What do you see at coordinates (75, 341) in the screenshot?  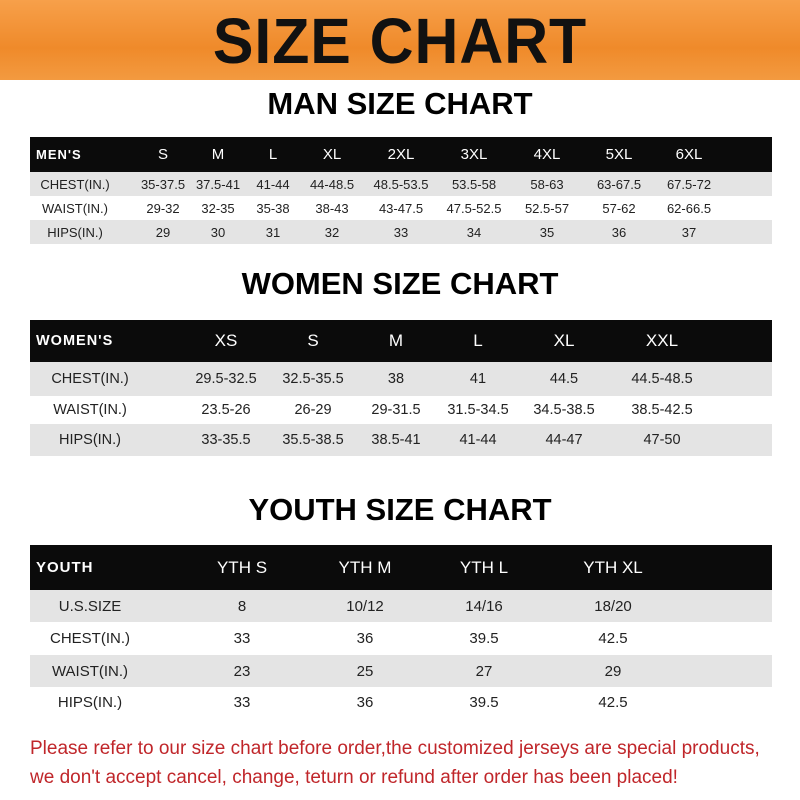 I see `row-label: WOMEN'S` at bounding box center [75, 341].